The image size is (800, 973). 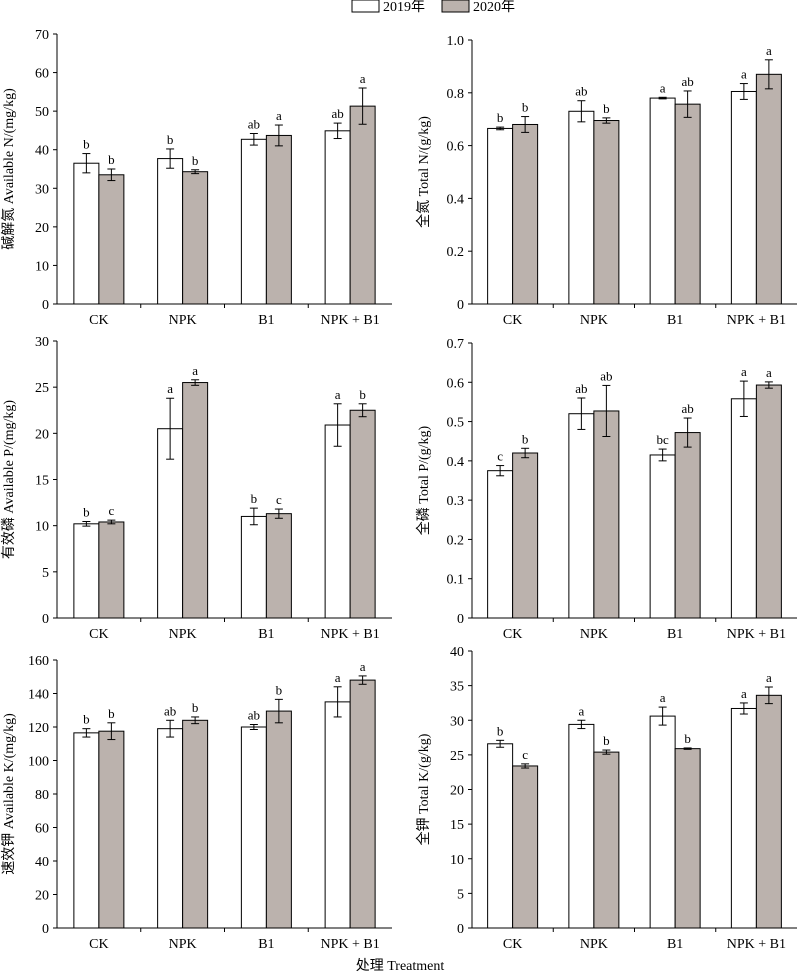 What do you see at coordinates (456, 252) in the screenshot?
I see `y-tick-label: 0.2` at bounding box center [456, 252].